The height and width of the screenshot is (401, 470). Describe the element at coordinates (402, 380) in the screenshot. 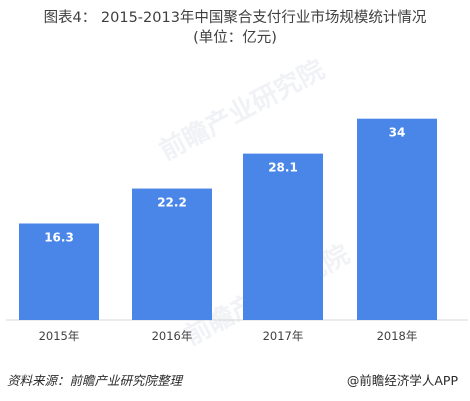

I see `publisher-credit: @前瞻经济学人APP` at that location.